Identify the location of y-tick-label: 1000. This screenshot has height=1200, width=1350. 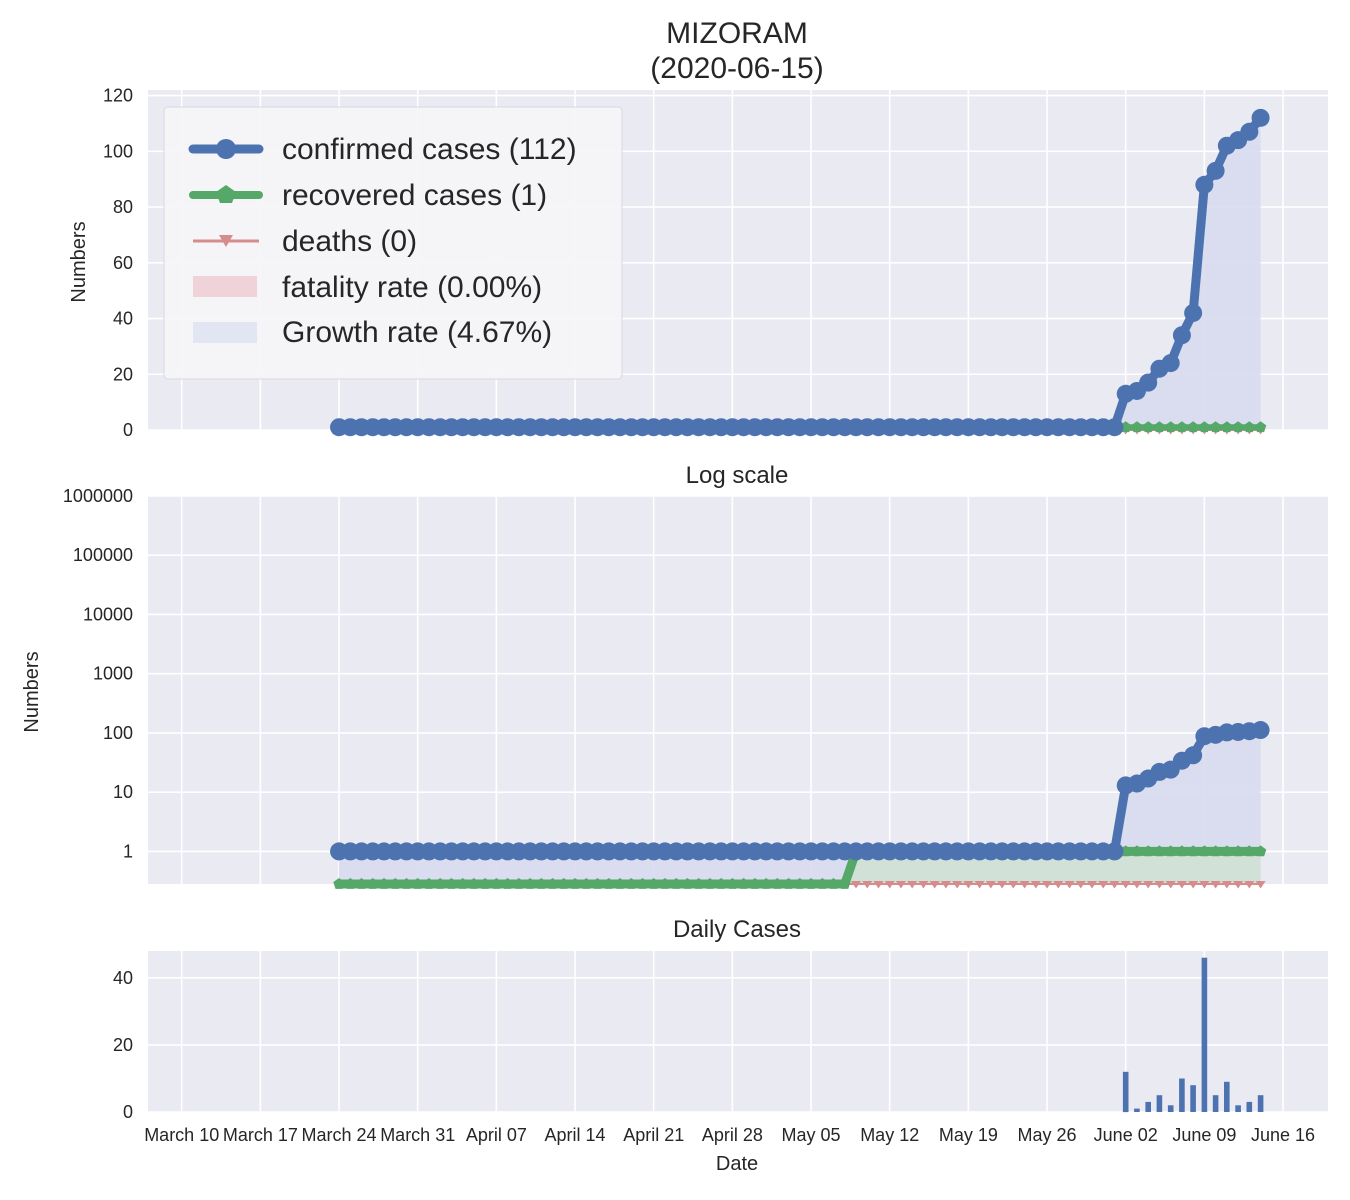
(113, 674).